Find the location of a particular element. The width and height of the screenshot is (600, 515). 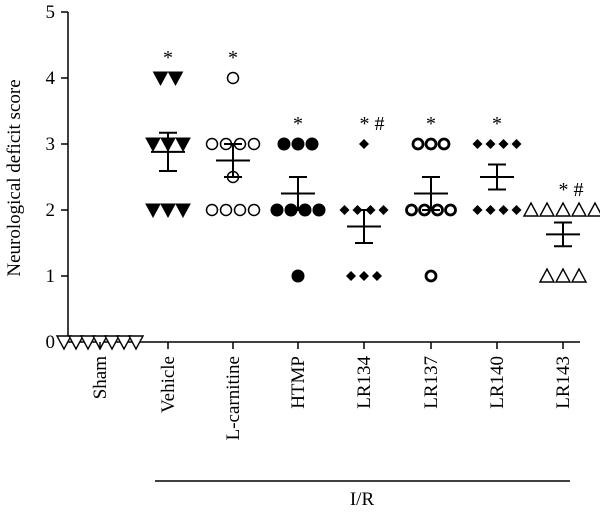

group-vehicle: * is located at coordinates (168, 133).